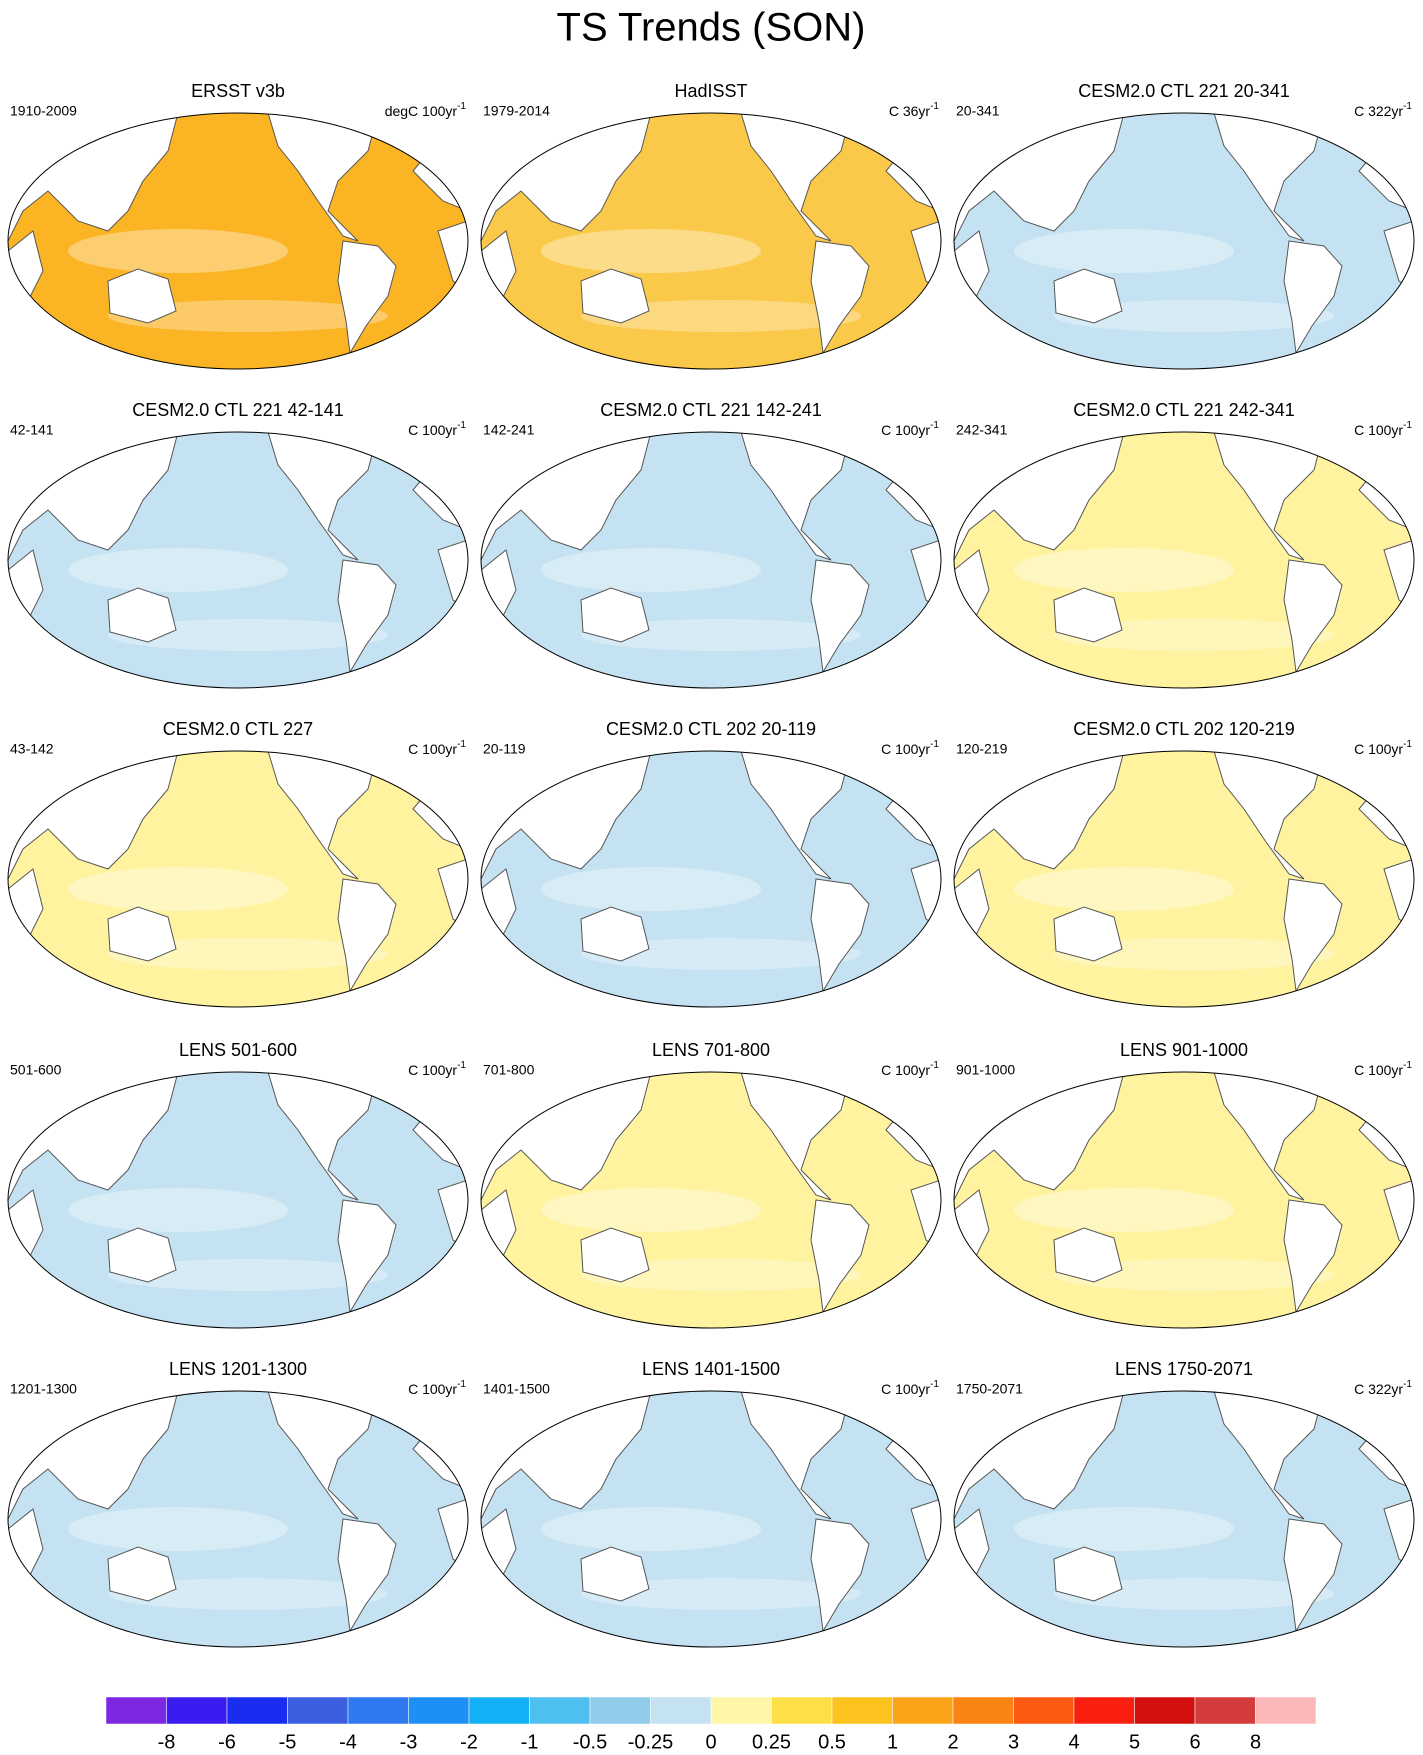  What do you see at coordinates (504, 749) in the screenshot?
I see `panel-left-label: 20-119` at bounding box center [504, 749].